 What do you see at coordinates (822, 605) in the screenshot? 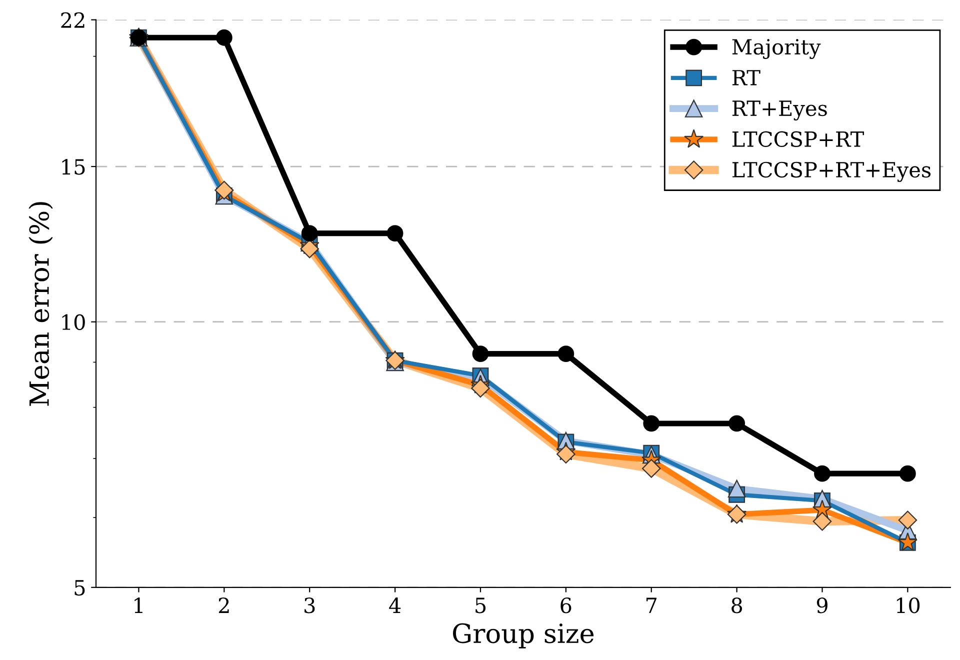
I see `x-tick-label: 9` at bounding box center [822, 605].